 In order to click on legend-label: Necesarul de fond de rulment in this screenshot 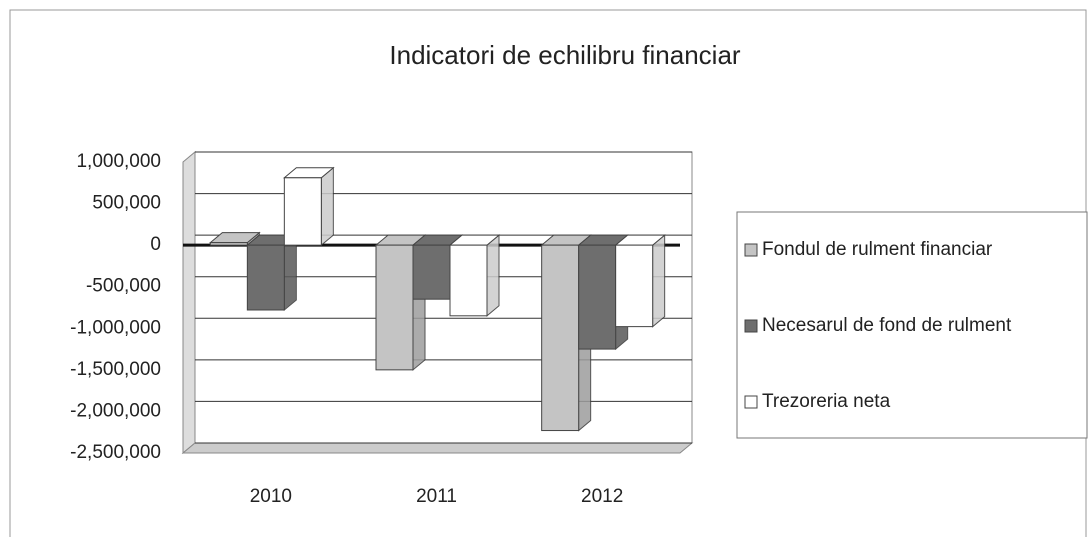, I will do `click(887, 325)`.